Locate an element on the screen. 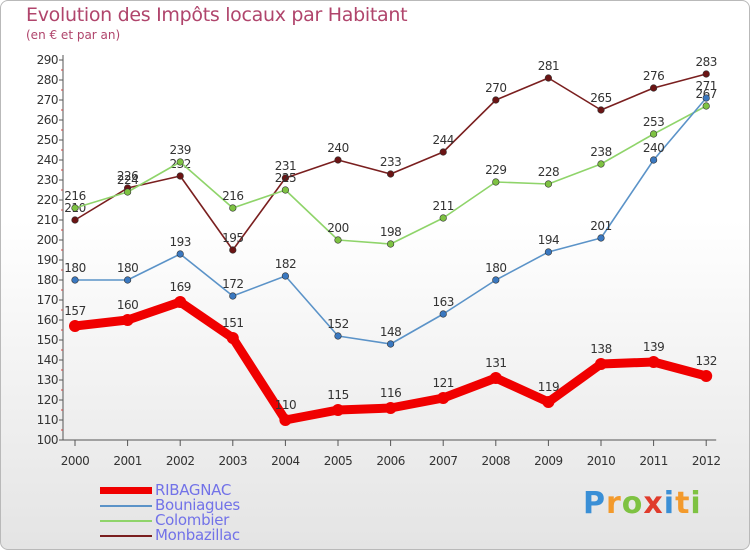 This screenshot has height=550, width=750. data-label-bouniagues: 152 is located at coordinates (337, 324).